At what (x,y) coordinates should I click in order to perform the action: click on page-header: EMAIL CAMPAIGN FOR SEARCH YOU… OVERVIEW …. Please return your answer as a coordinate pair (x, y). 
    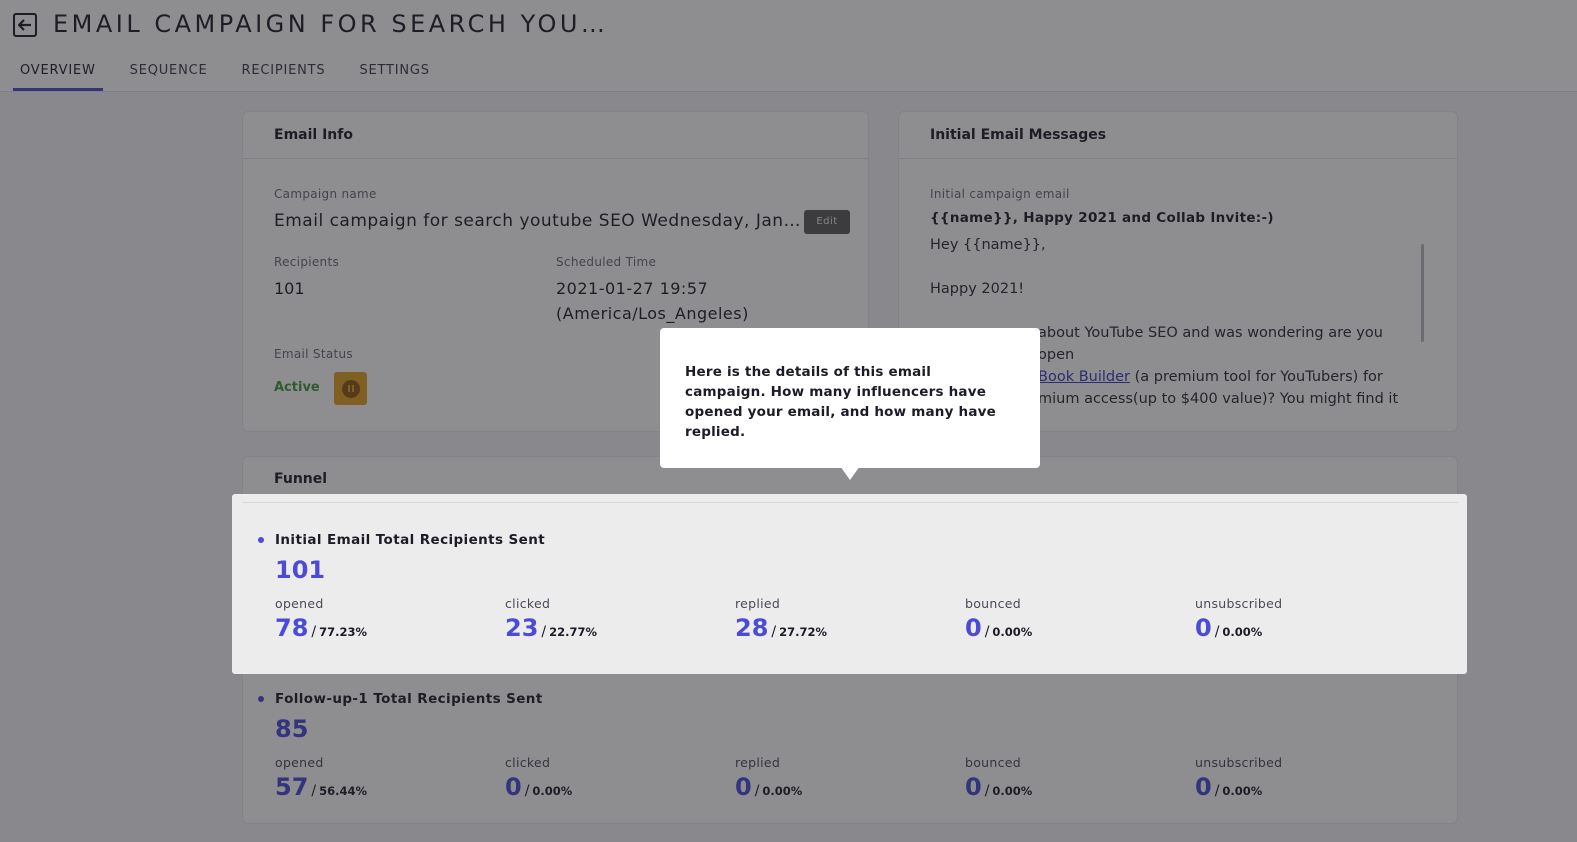
    Looking at the image, I should click on (788, 46).